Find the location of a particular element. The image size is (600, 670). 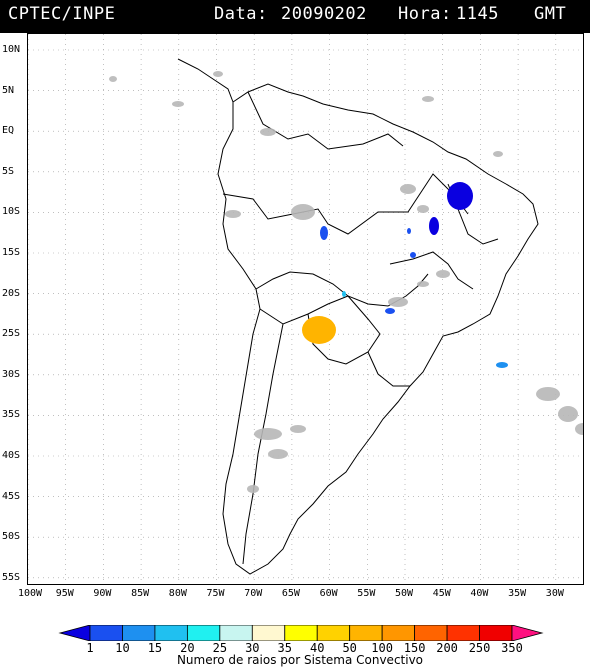

lon-label: 65W is located at coordinates (290, 593).